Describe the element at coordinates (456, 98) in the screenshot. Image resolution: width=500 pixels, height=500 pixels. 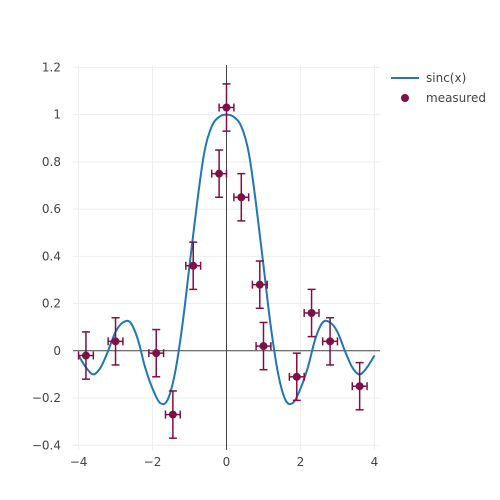
I see `legend-label-measured: measured` at that location.